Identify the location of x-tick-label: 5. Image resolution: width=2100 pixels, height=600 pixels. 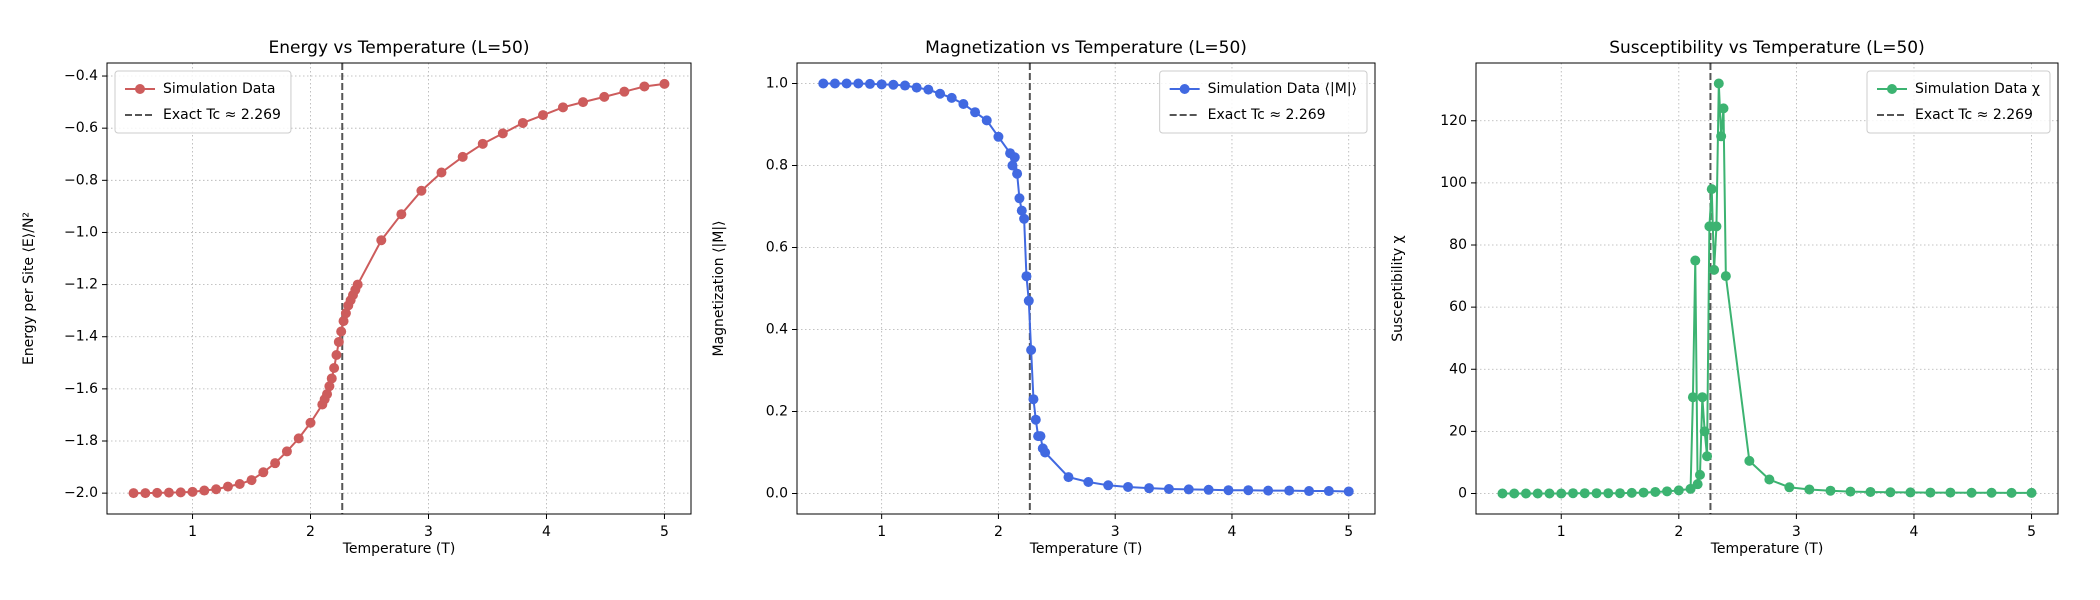
(2031, 532).